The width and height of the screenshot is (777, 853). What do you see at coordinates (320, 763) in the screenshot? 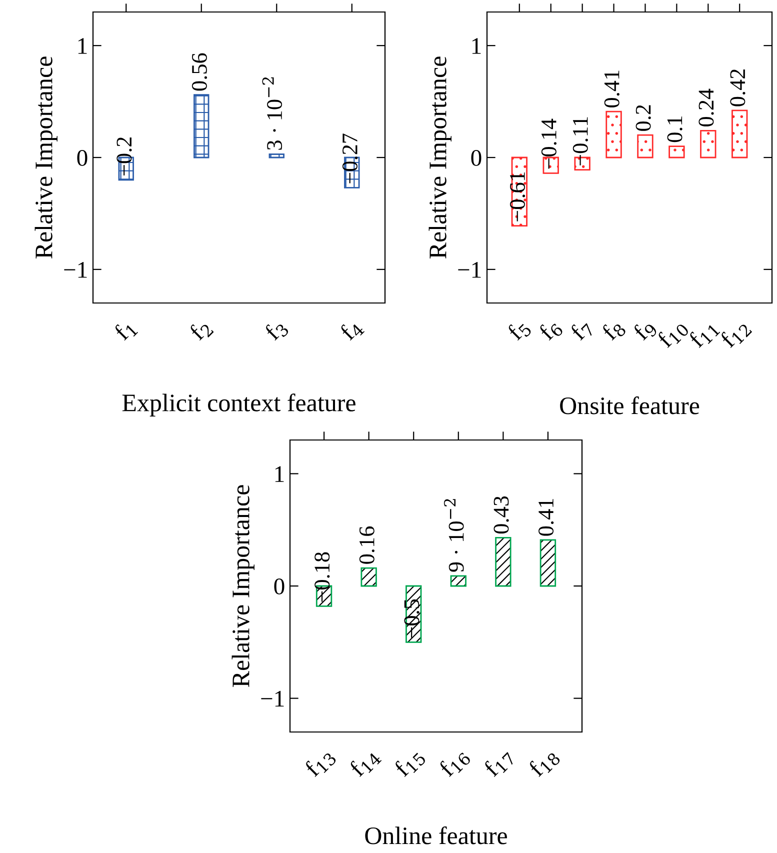
I see `x-tick-label: f$_{13}$` at bounding box center [320, 763].